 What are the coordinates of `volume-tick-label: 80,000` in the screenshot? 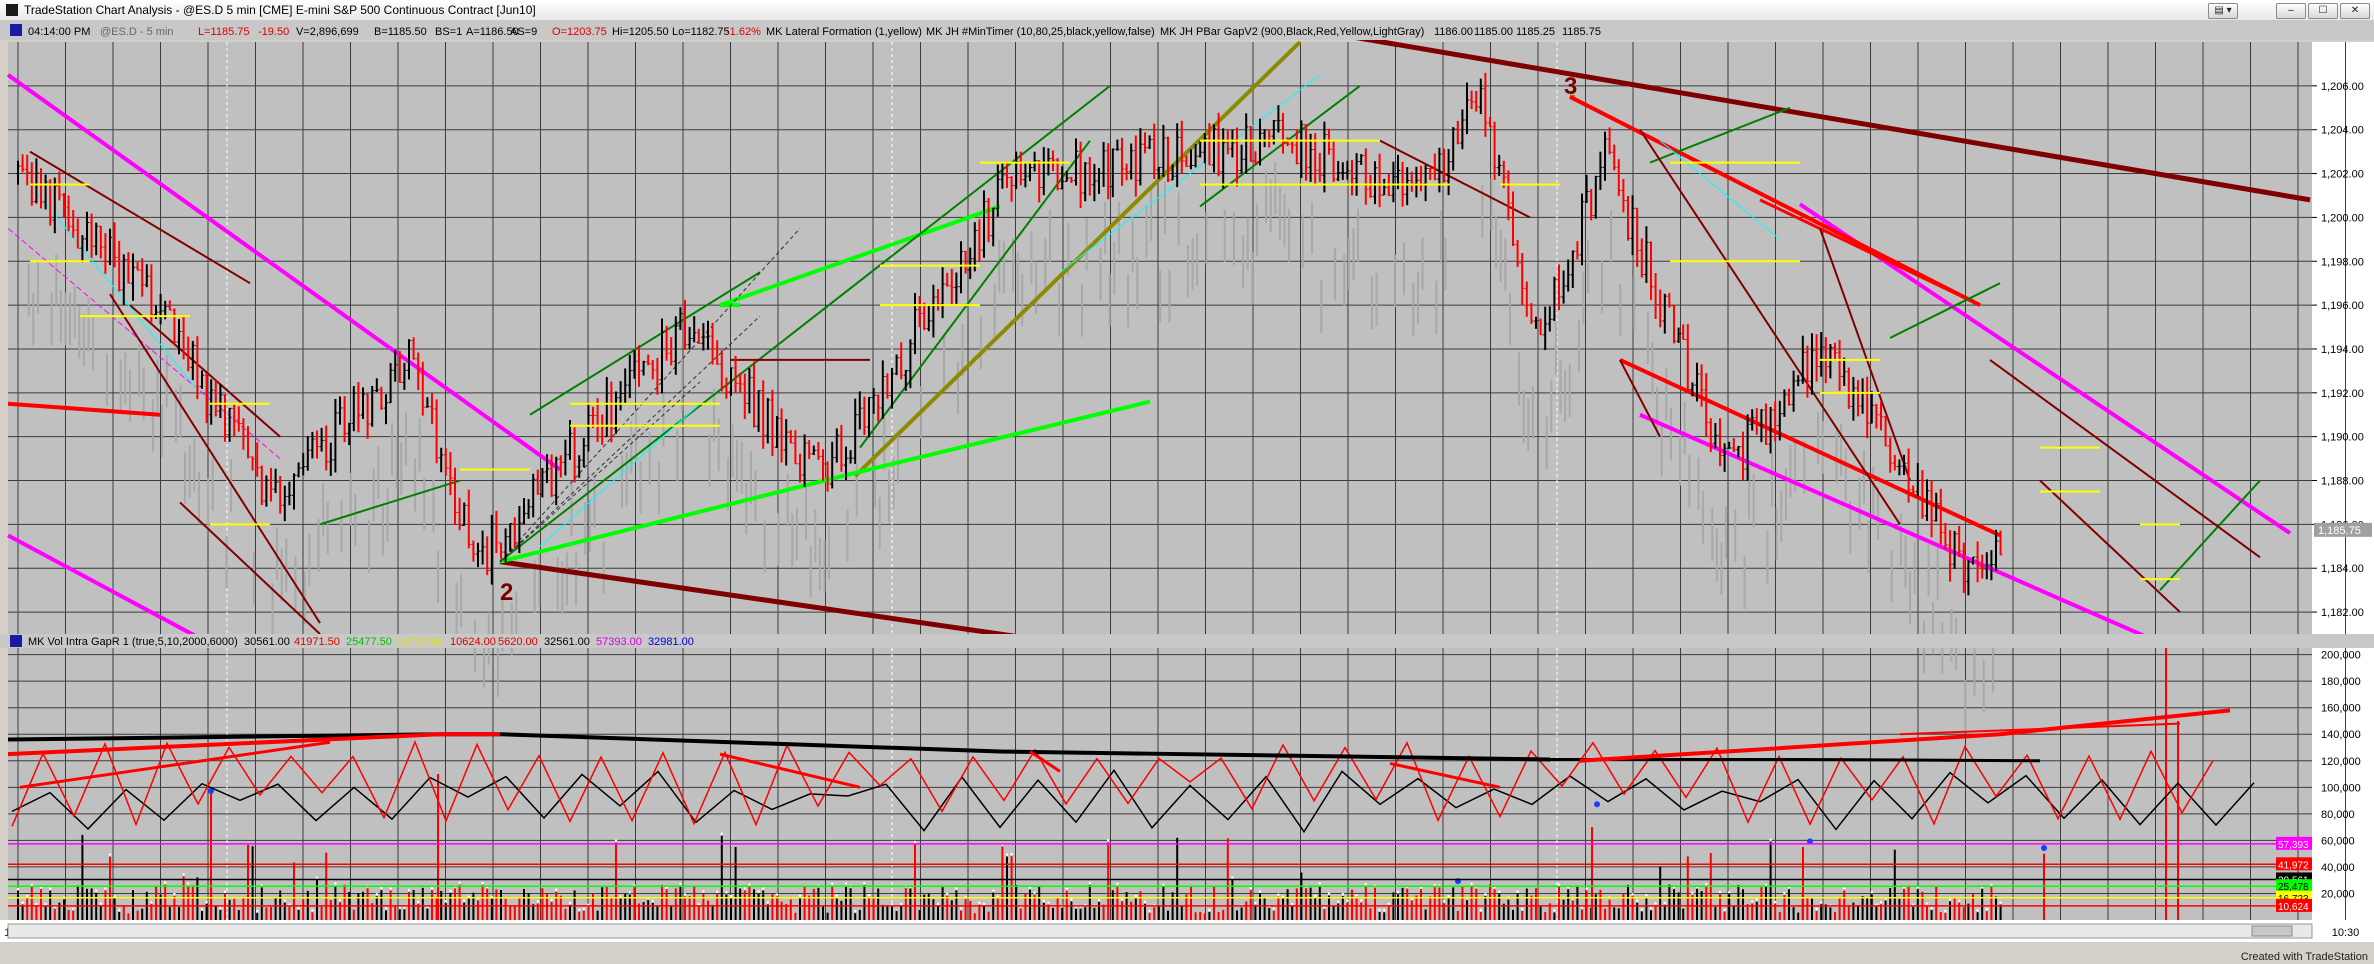 It's located at (2338, 815).